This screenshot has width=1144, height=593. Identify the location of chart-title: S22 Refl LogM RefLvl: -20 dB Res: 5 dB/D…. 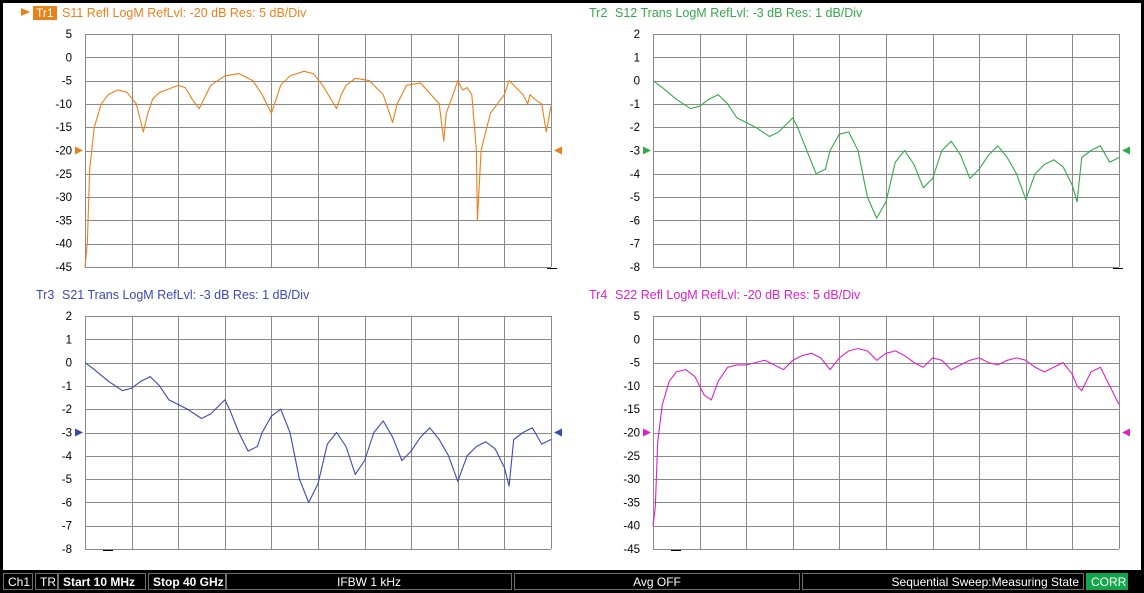
(738, 295).